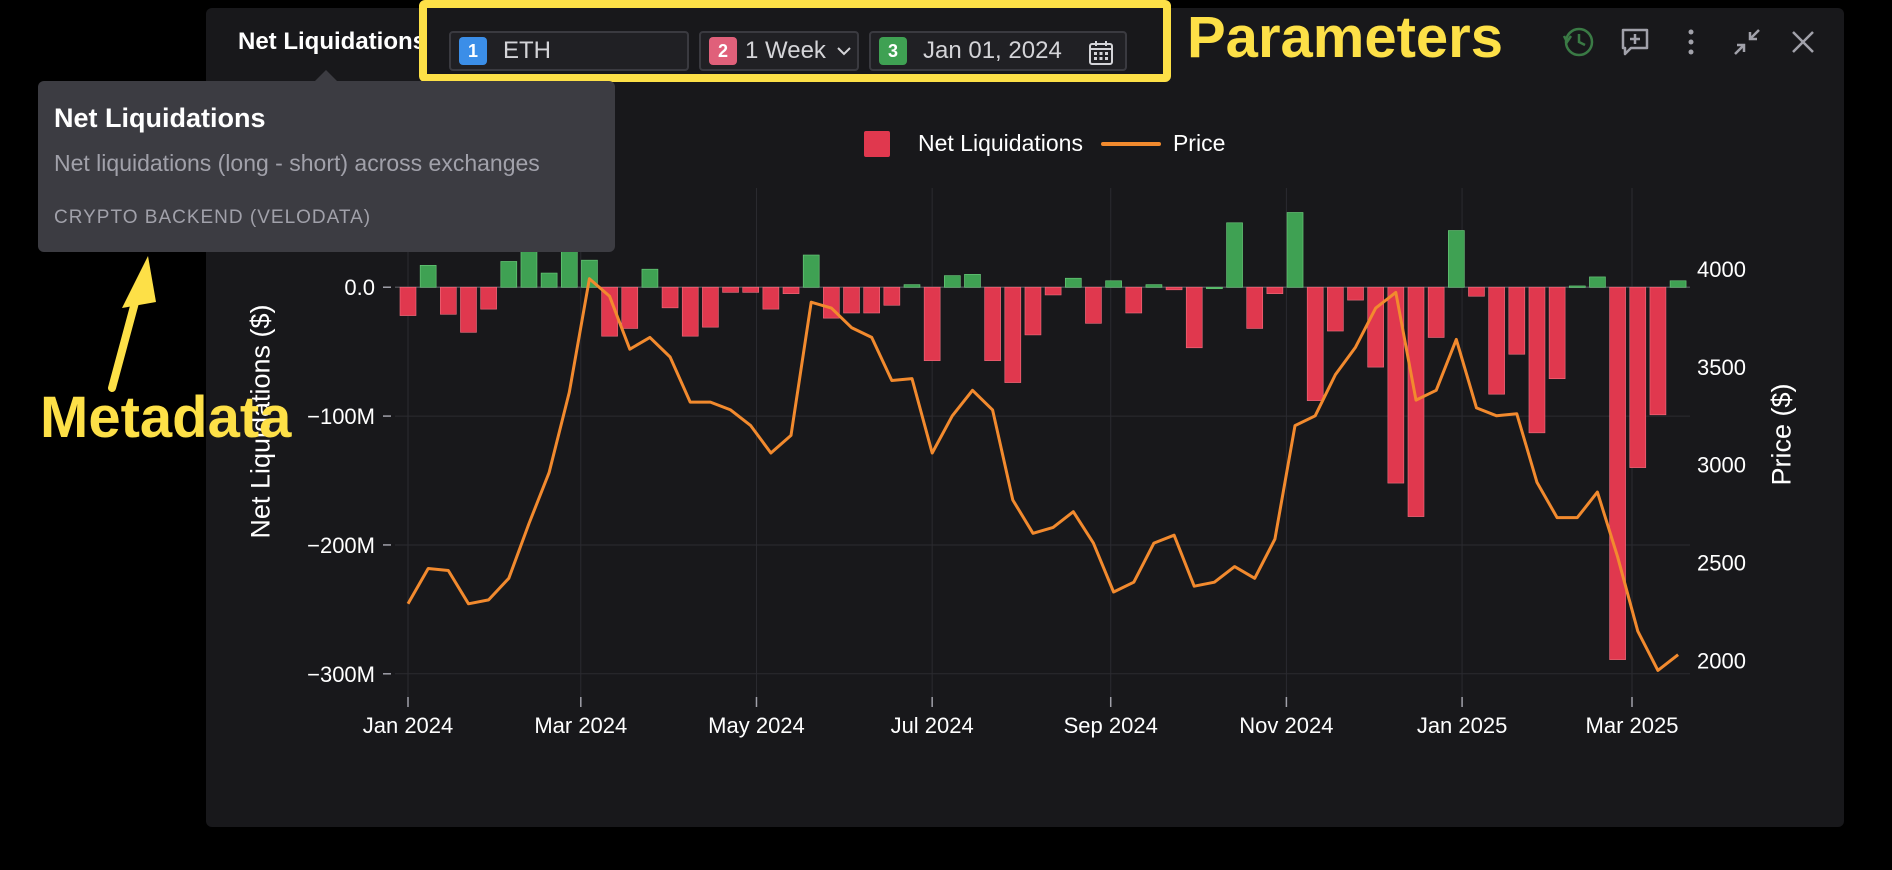 The height and width of the screenshot is (870, 1892). Describe the element at coordinates (1199, 143) in the screenshot. I see `legend-price-label: Price` at that location.